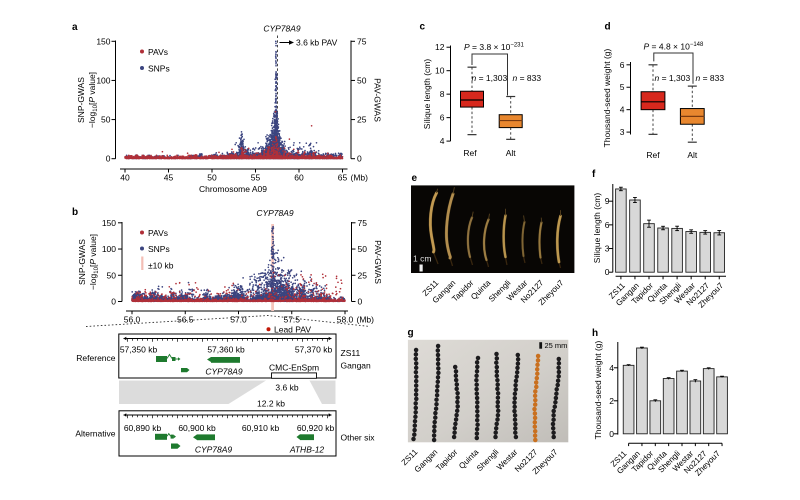  What do you see at coordinates (256, 178) in the screenshot?
I see `svg-text: 55` at bounding box center [256, 178].